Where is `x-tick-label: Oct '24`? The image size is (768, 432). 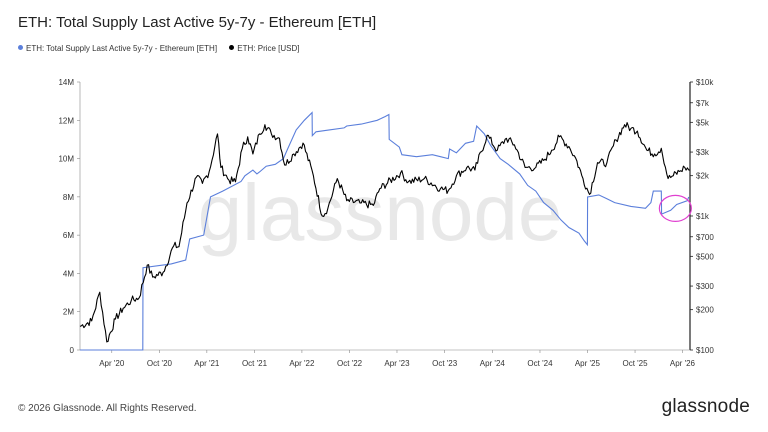 x-tick-label: Oct '24 is located at coordinates (540, 363).